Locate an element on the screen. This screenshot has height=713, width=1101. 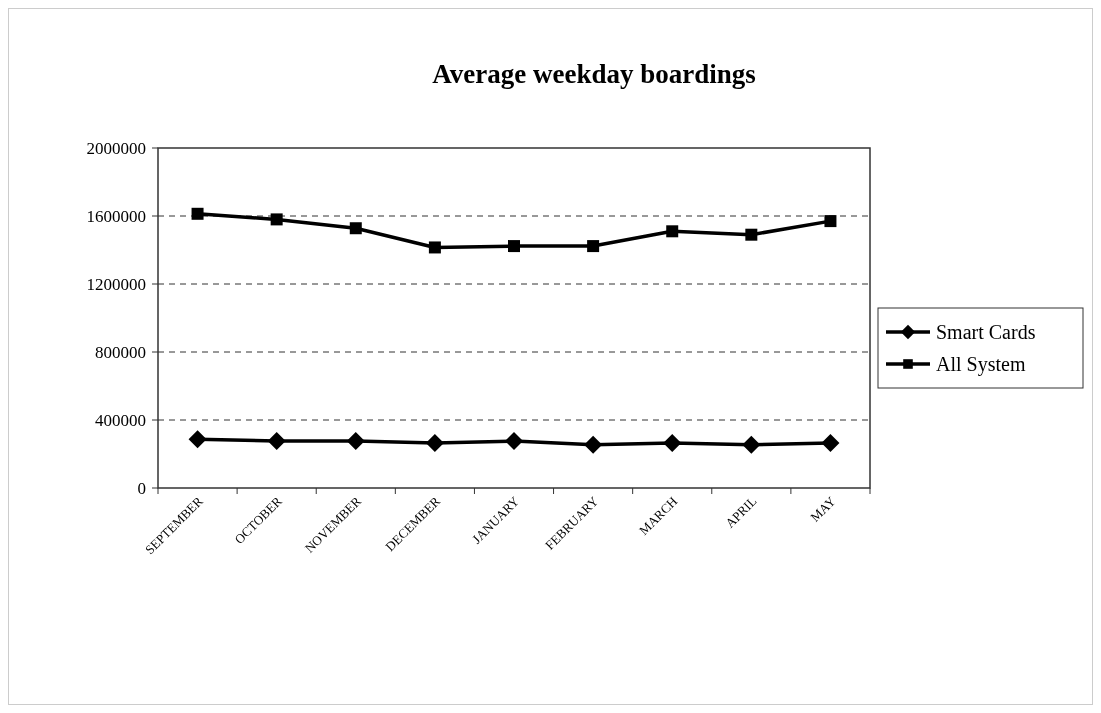
y-tick-label: 1600000 is located at coordinates (116, 216).